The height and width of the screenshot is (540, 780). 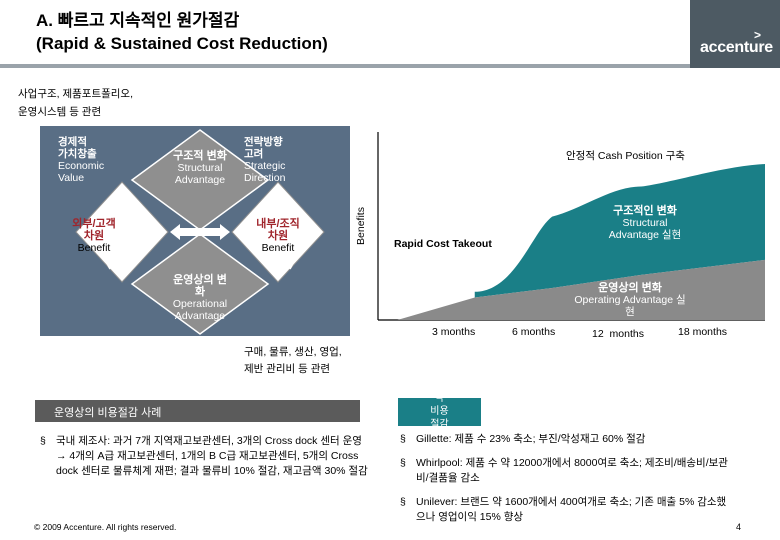 I want to click on operating-area, so click(x=571, y=289).